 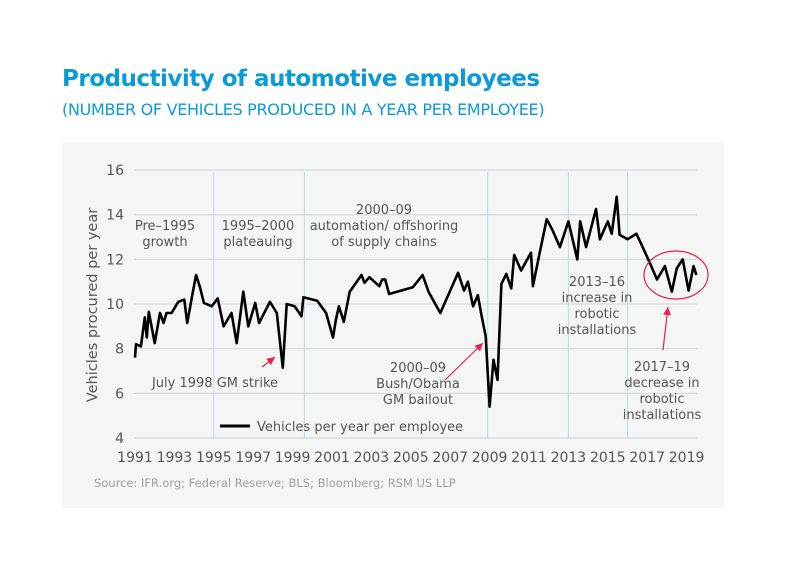 What do you see at coordinates (258, 226) in the screenshot?
I see `annotation-plateau: 1995–2000` at bounding box center [258, 226].